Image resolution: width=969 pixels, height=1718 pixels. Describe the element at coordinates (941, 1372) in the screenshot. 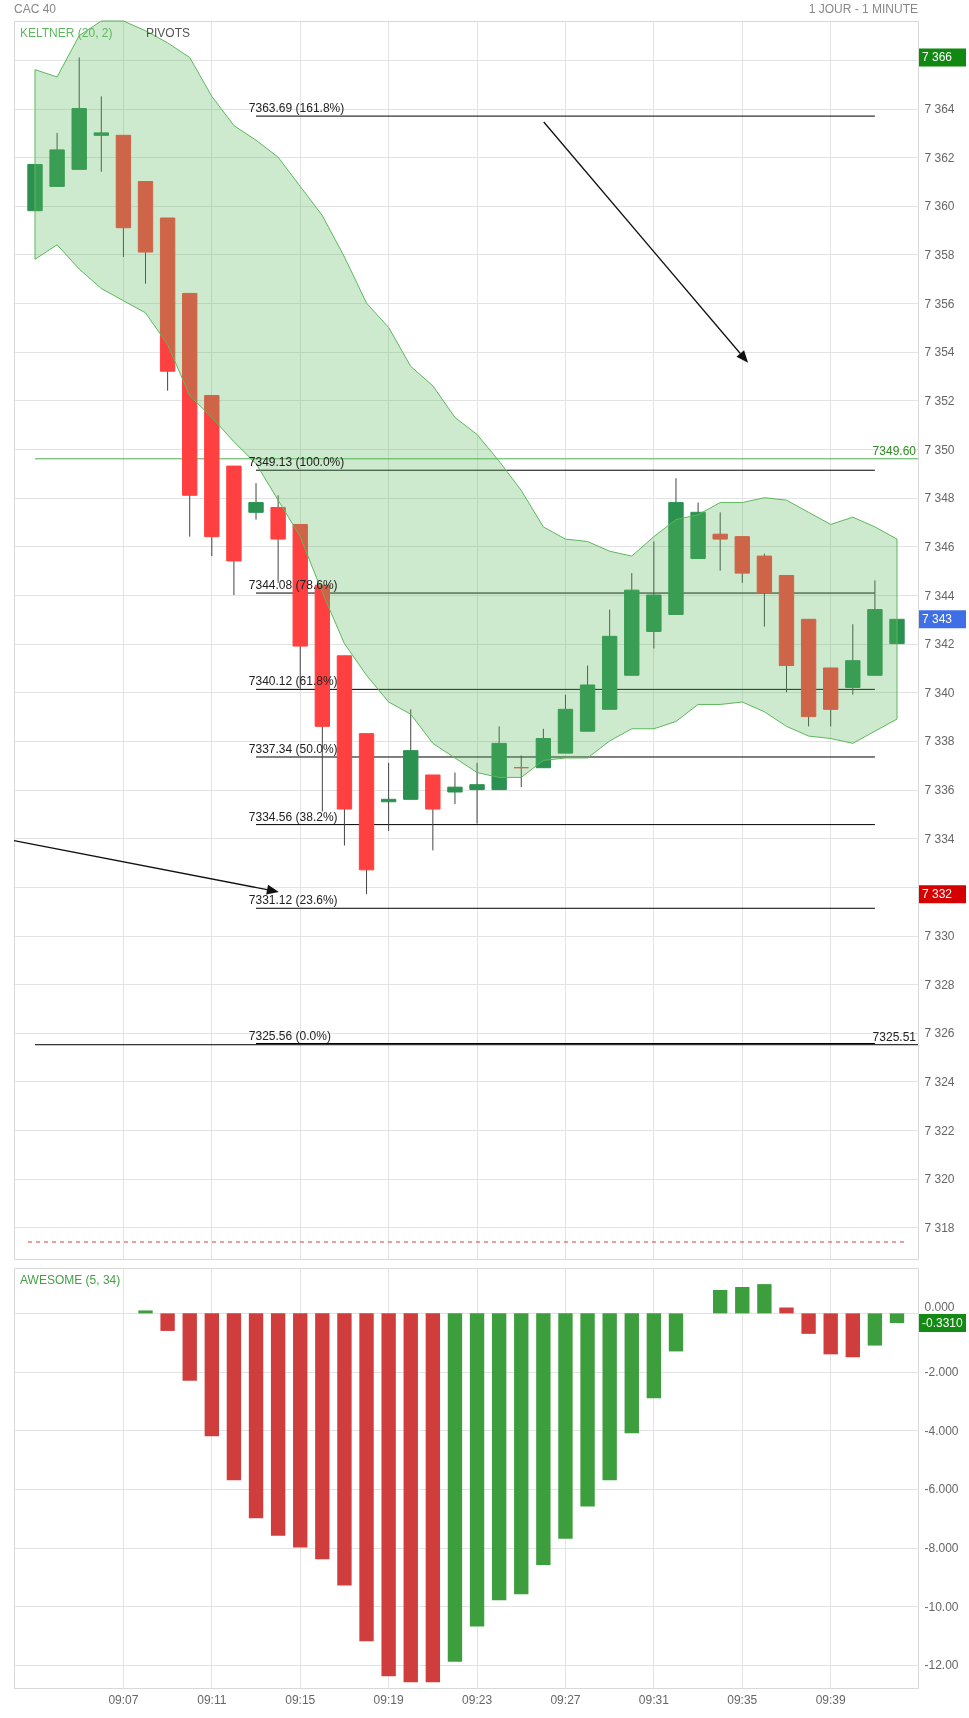

I see `y-tick-label: -2.000` at that location.